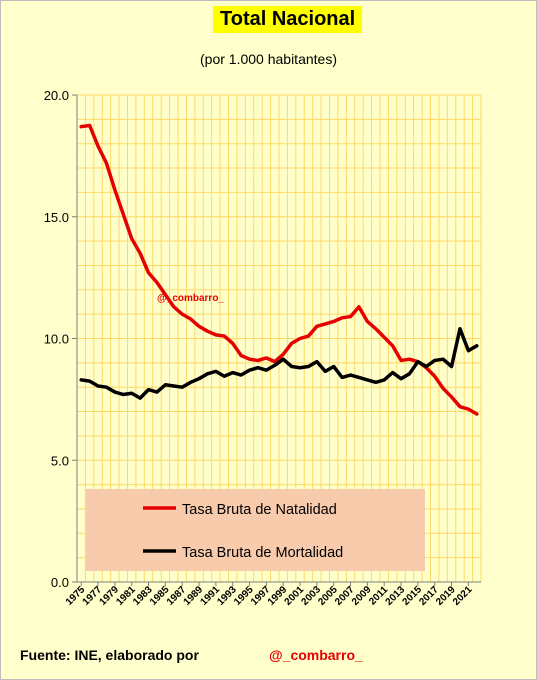 Image resolution: width=537 pixels, height=680 pixels. Describe the element at coordinates (268, 59) in the screenshot. I see `chart-subtitle: (por 1.000 habitantes)` at that location.